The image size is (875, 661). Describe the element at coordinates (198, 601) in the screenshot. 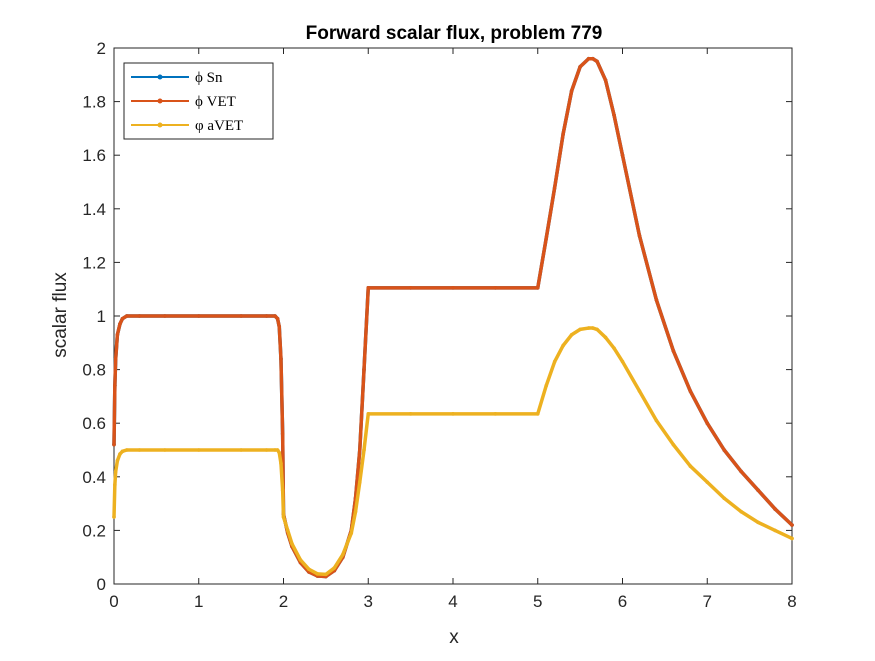

I see `x-tick-label: 1` at that location.